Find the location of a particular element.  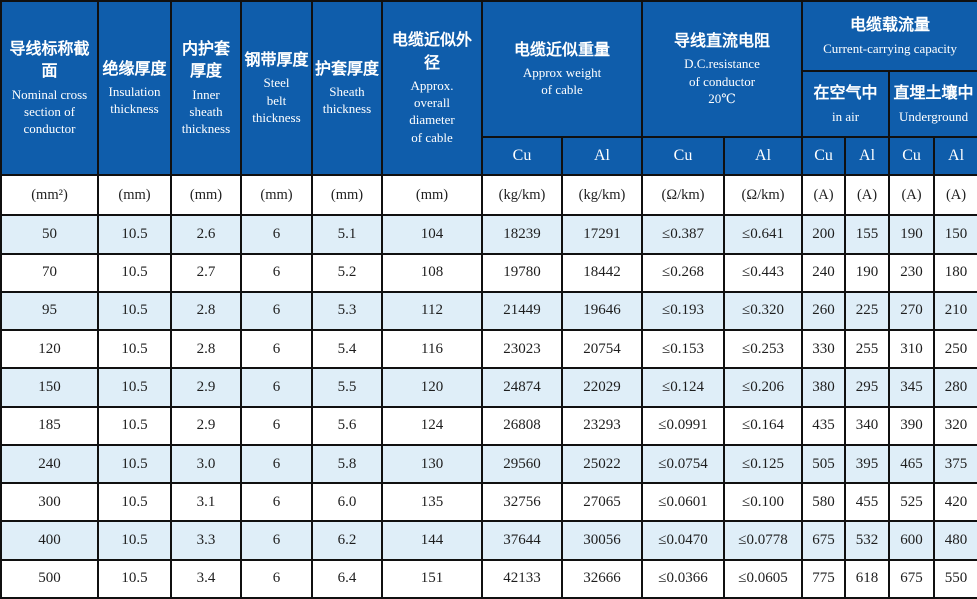

data-cell: 435 is located at coordinates (824, 425).